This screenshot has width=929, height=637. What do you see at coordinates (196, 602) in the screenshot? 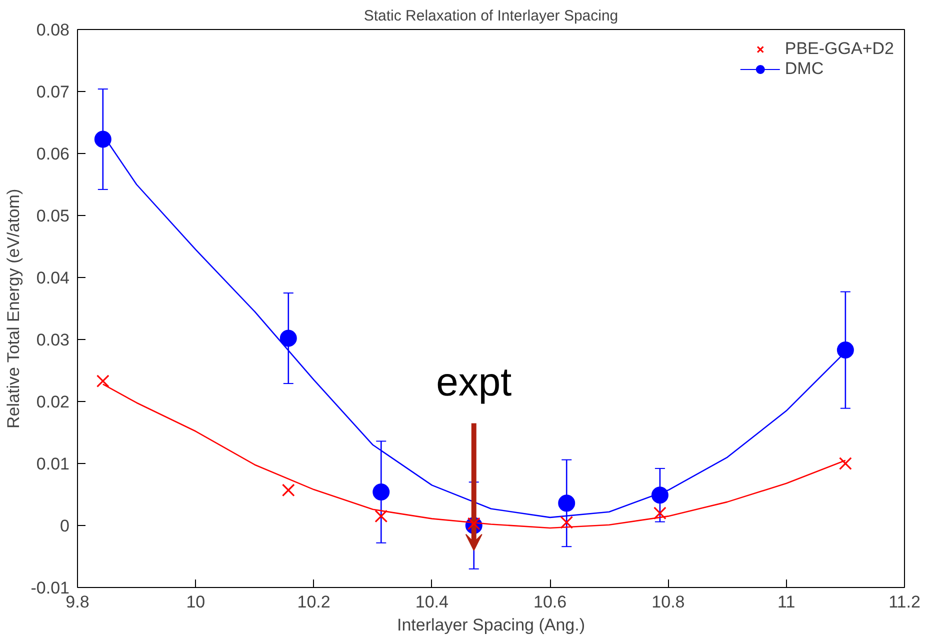
I see `x-tick-label: 10` at bounding box center [196, 602].